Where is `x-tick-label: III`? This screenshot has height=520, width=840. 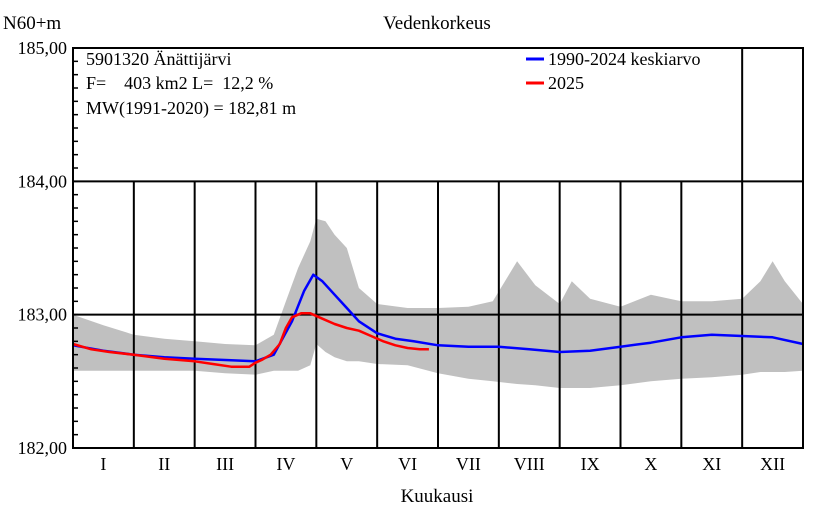 x-tick-label: III is located at coordinates (225, 464).